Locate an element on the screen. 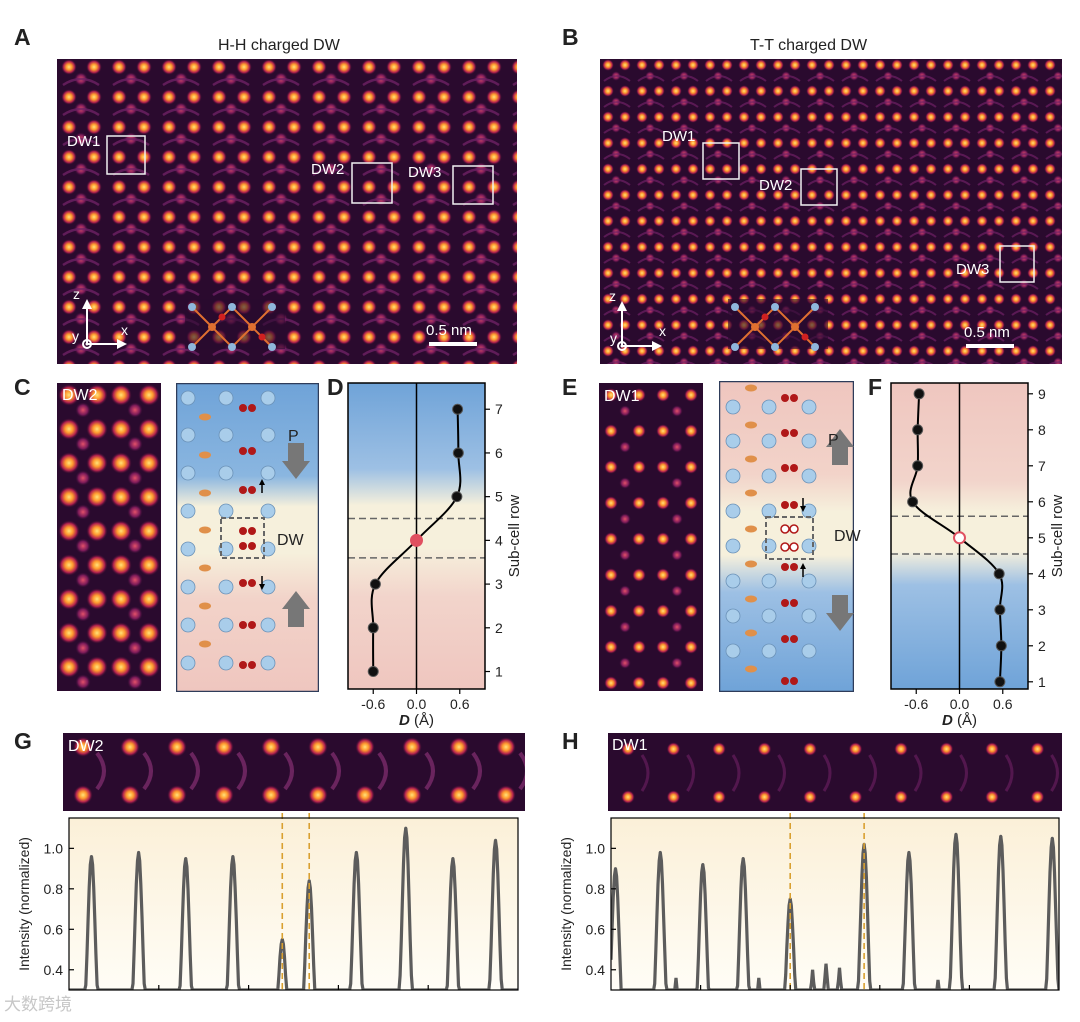  chart-g-curve is located at coordinates (293, 908).